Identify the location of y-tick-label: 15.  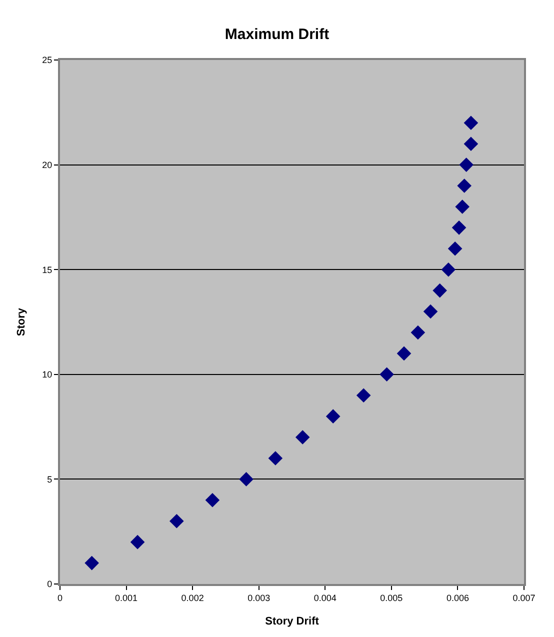
(47, 269).